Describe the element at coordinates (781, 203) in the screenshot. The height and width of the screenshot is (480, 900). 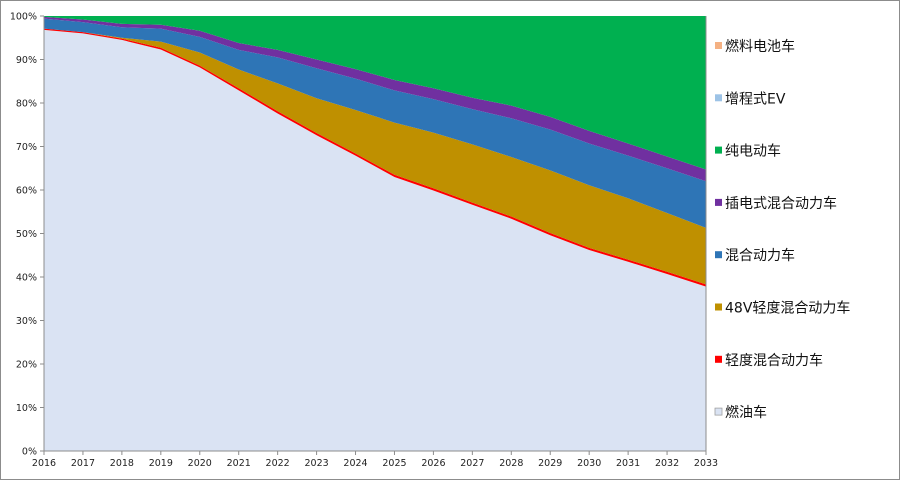
I see `legend-label: 插电式混合动力车` at that location.